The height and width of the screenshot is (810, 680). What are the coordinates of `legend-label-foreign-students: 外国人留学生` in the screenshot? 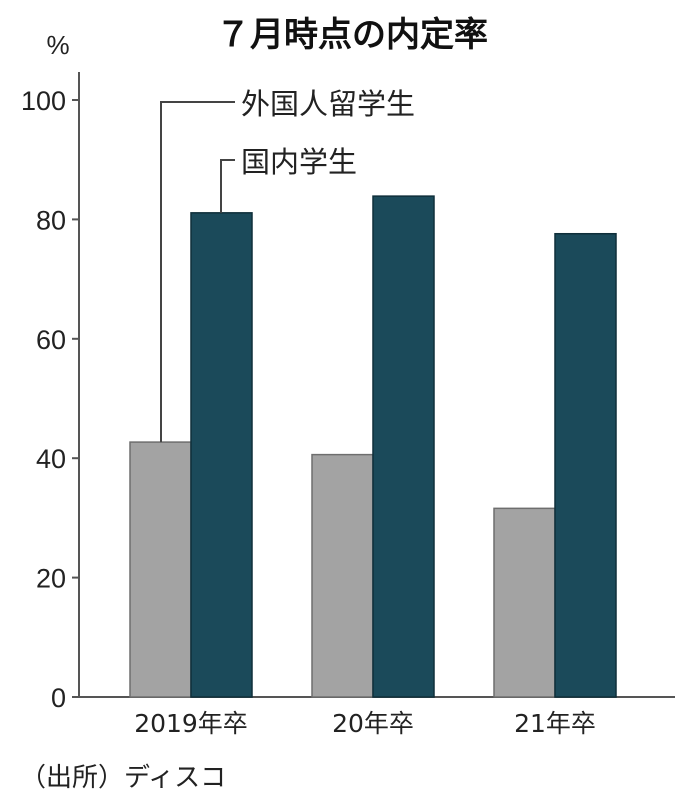 It's located at (328, 104).